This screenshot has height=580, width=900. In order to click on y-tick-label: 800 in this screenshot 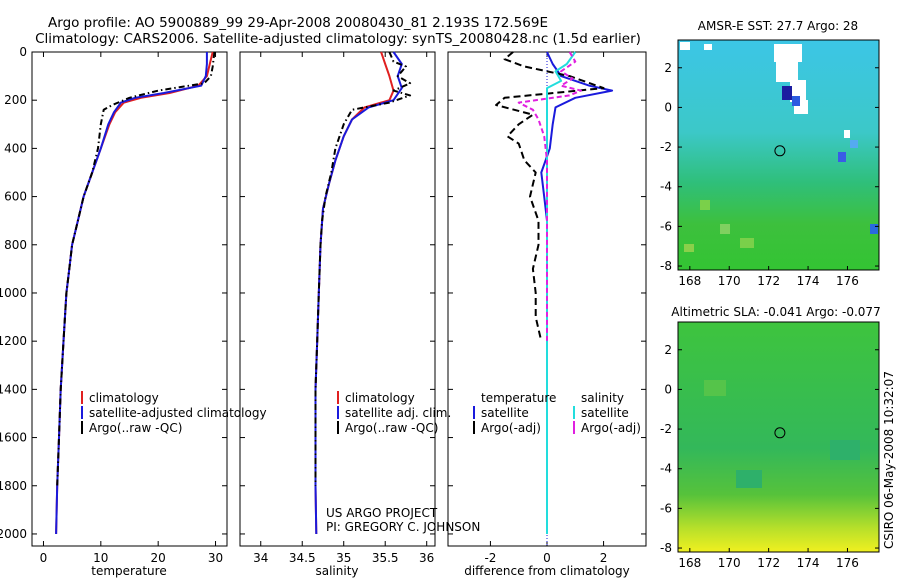, I will do `click(15, 245)`.